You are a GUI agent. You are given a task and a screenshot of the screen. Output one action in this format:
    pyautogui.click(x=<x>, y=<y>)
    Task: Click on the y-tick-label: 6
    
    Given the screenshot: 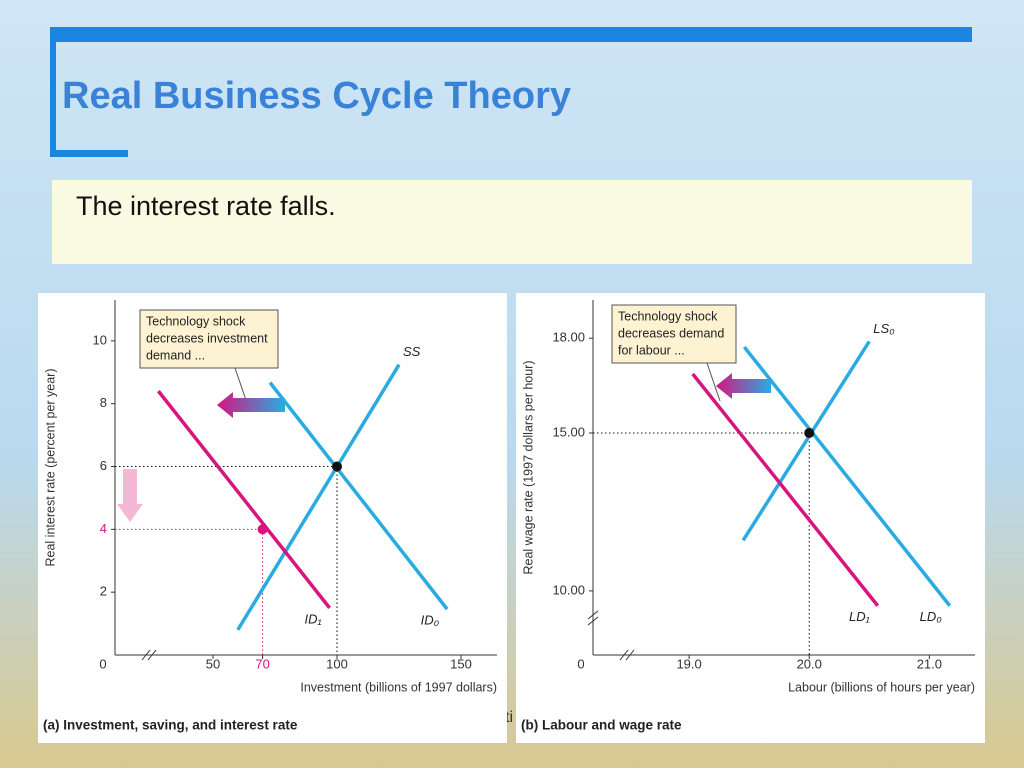 What is the action you would take?
    pyautogui.click(x=103, y=465)
    